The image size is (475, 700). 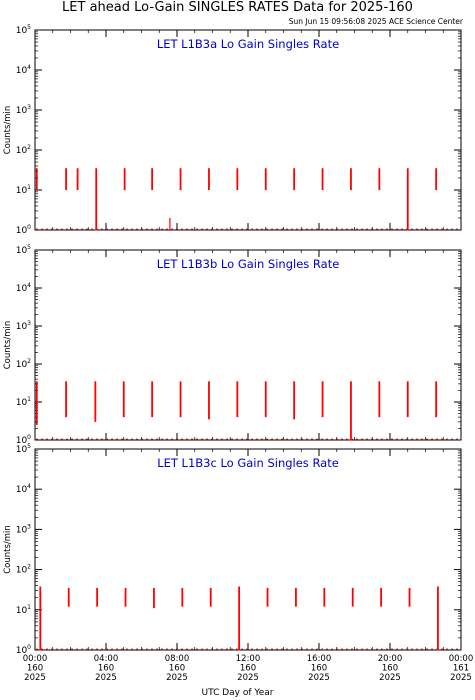 What do you see at coordinates (177, 659) in the screenshot?
I see `x-tick-label: 08:00` at bounding box center [177, 659].